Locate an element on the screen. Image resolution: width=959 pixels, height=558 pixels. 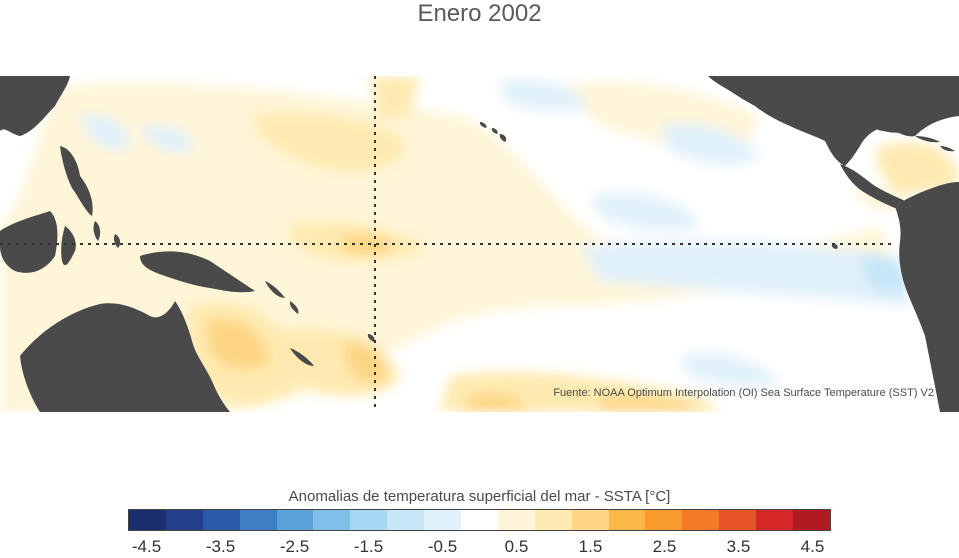
land-borneo is located at coordinates (29, 242).